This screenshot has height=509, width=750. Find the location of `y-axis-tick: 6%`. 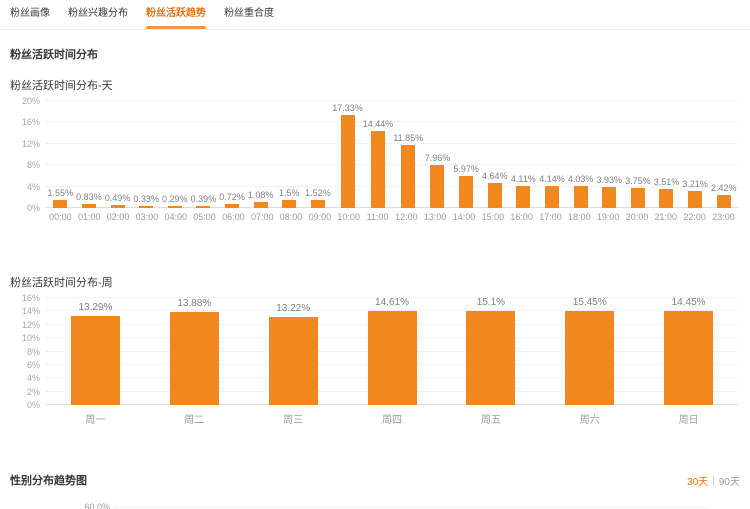

y-axis-tick: 6% is located at coordinates (33, 364).